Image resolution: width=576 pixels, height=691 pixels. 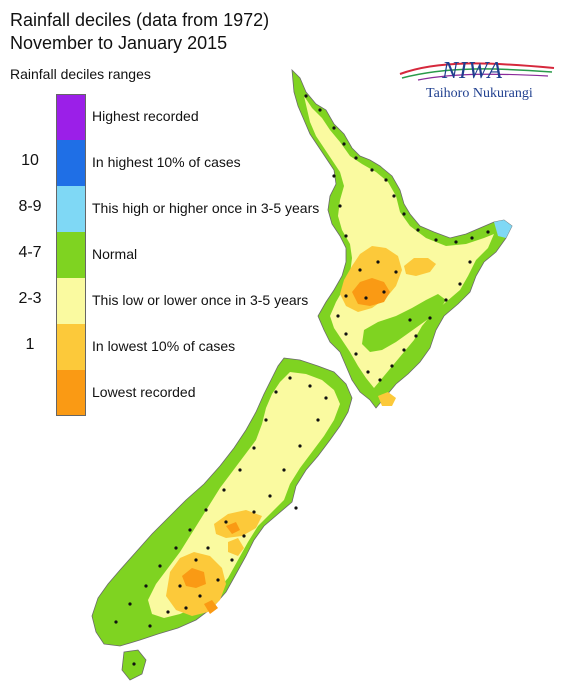 I want to click on legend-label: In highest 10% of cases, so click(x=166, y=162).